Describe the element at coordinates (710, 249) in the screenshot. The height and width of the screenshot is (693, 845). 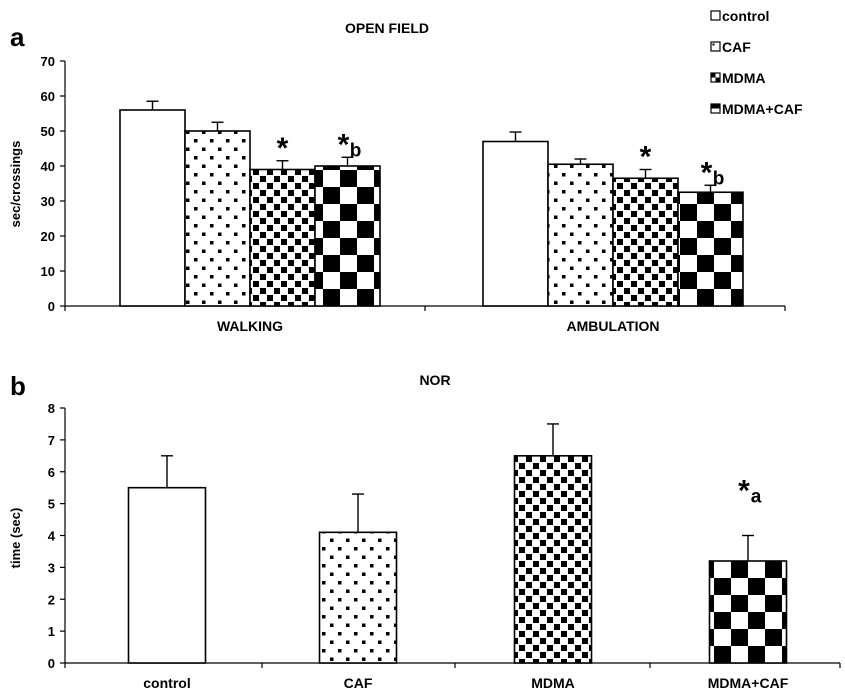
I see `chart-a-bar-mdma-caf-ambulation` at that location.